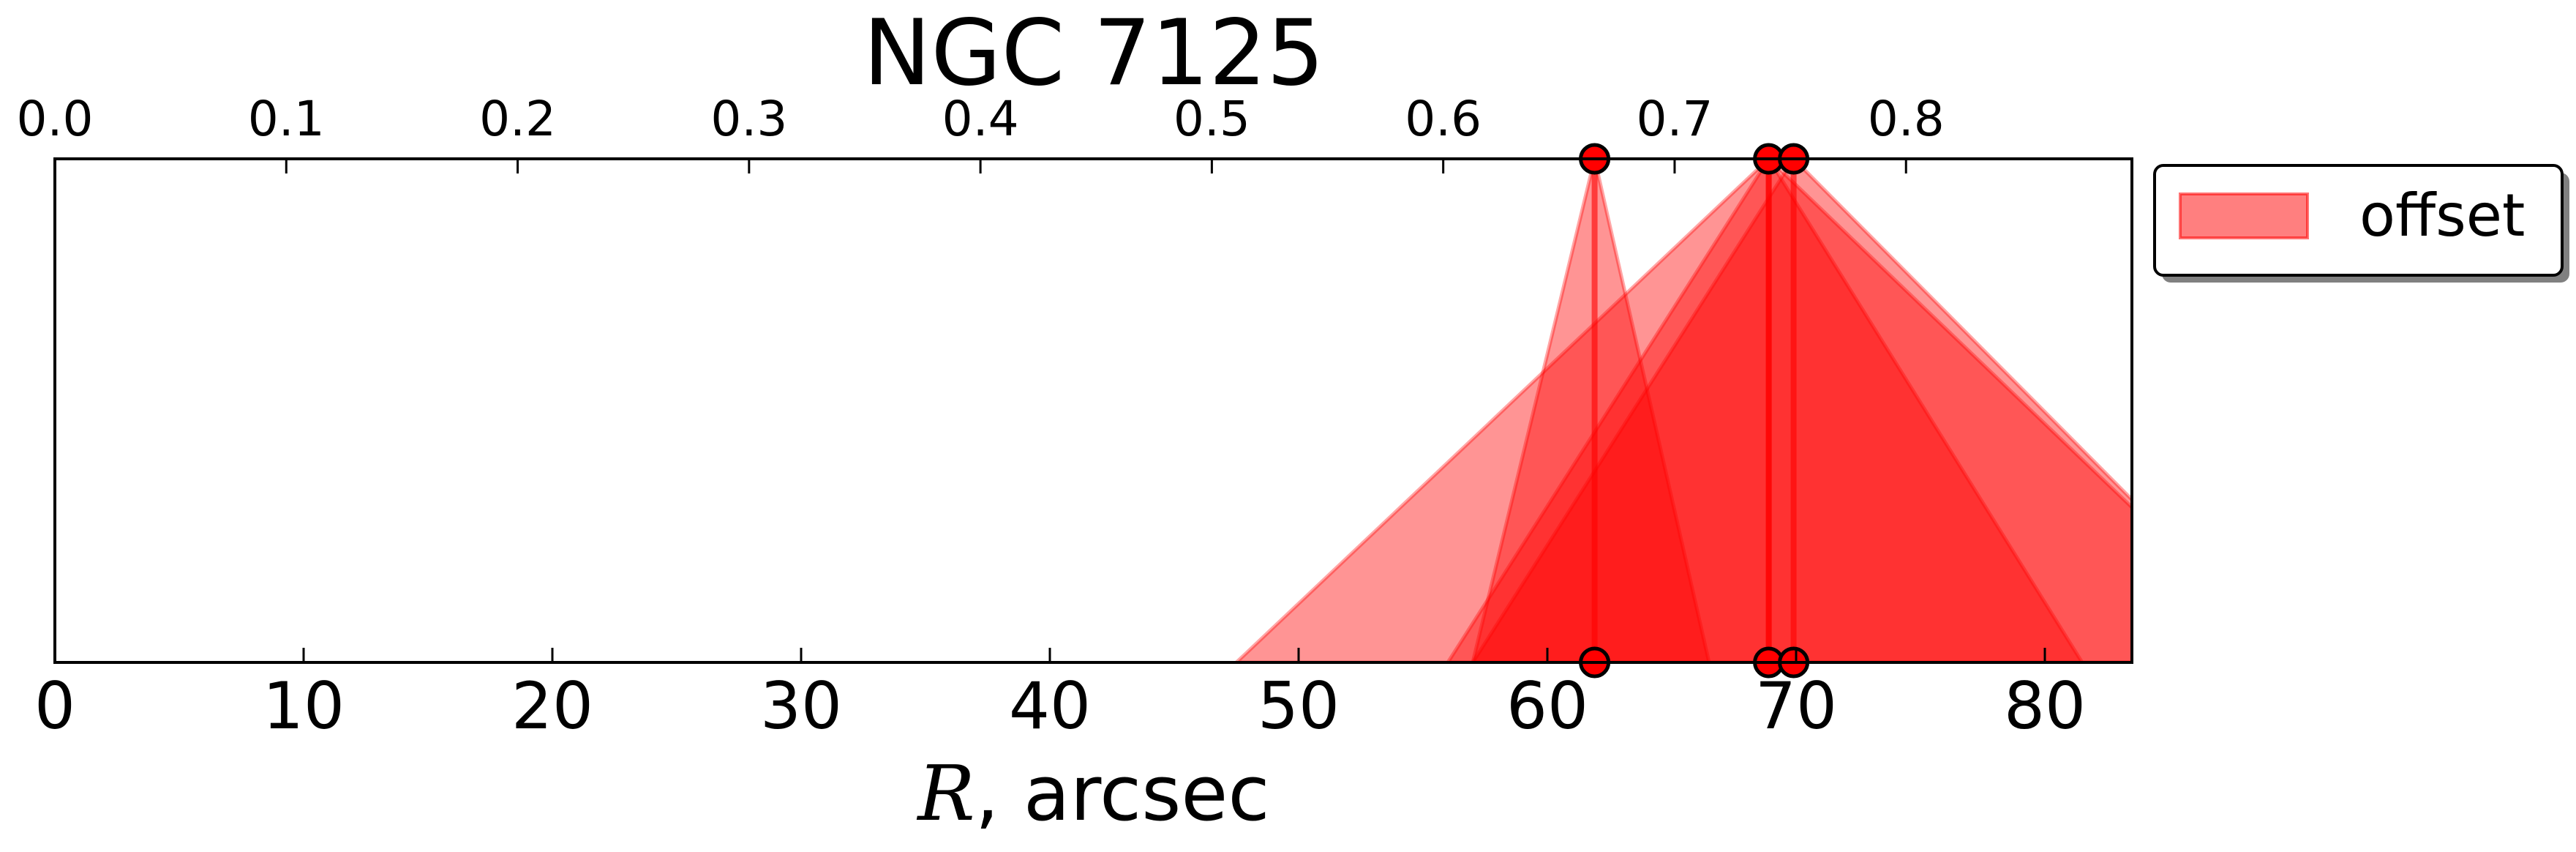 This screenshot has width=2576, height=852. Describe the element at coordinates (1796, 706) in the screenshot. I see `x-tick-label-7: 70` at that location.